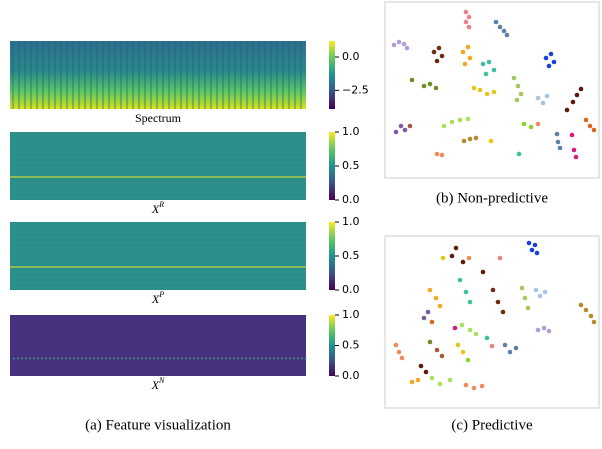  I want to click on map-label: XP, so click(157, 298).